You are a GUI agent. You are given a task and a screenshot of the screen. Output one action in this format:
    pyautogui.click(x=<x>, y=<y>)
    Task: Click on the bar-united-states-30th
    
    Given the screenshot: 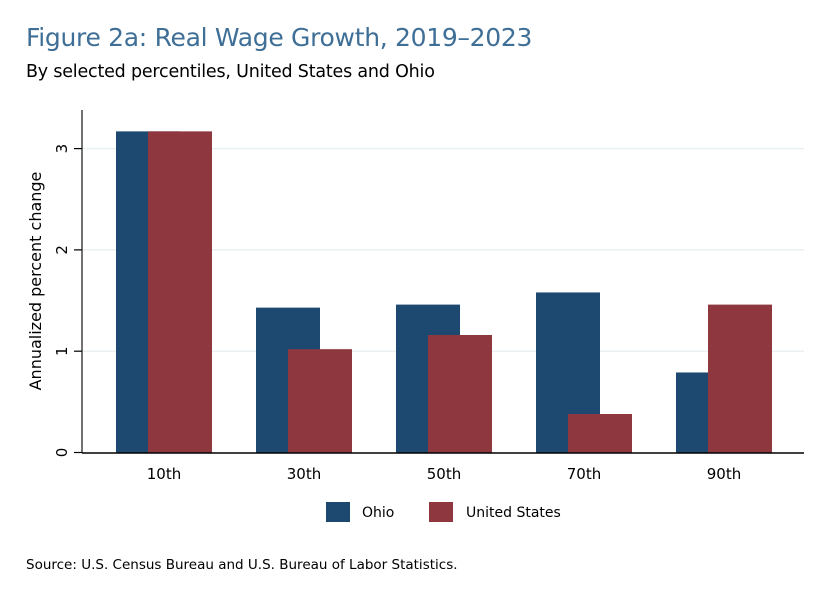 What is the action you would take?
    pyautogui.click(x=320, y=401)
    